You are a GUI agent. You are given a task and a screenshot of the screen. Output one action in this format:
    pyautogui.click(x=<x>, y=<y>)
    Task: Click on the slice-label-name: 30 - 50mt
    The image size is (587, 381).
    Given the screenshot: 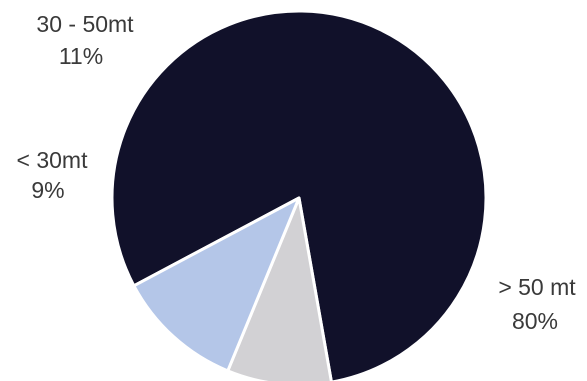 What is the action you would take?
    pyautogui.click(x=85, y=24)
    